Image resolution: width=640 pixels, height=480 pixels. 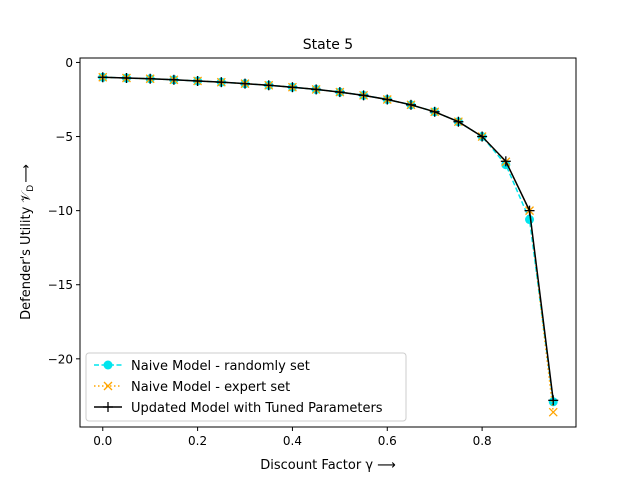 I want to click on x-tick-label: 0.4, so click(x=292, y=441).